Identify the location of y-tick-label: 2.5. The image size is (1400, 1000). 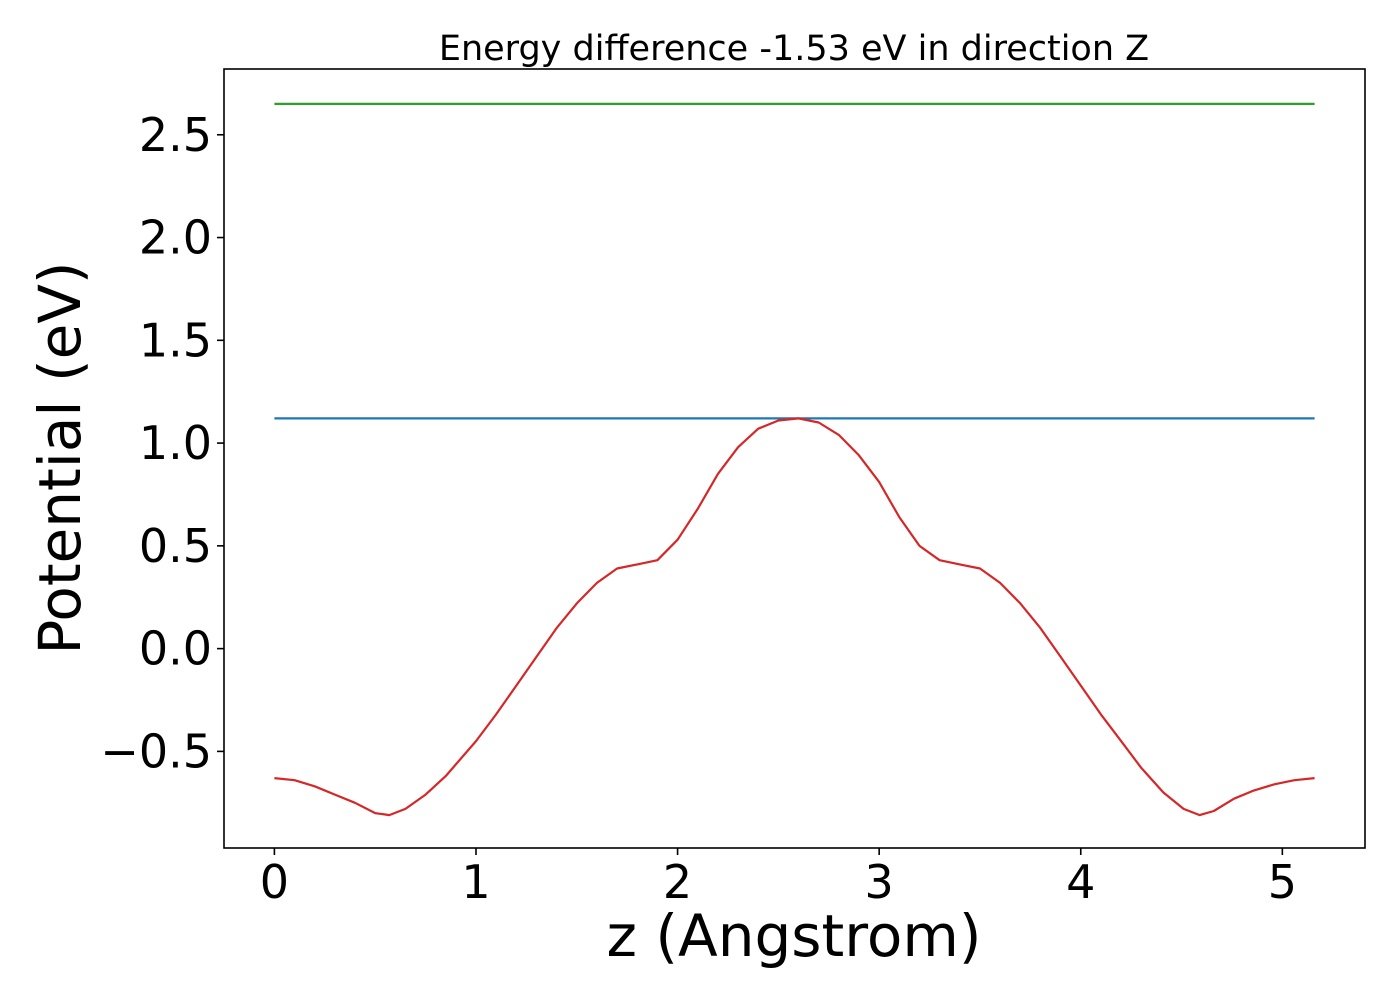
(175, 135).